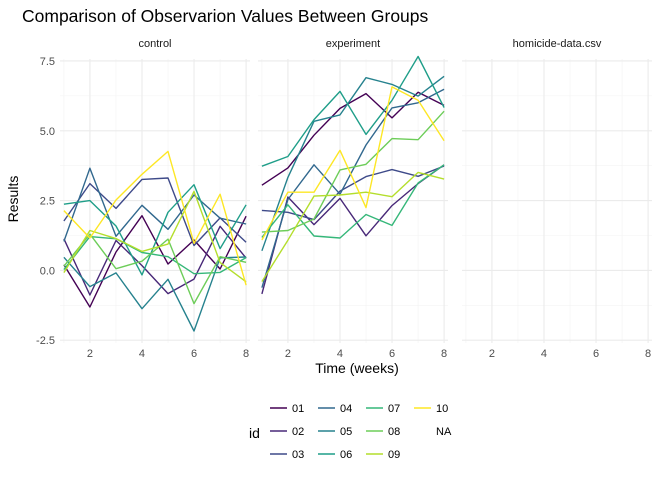 This screenshot has width=672, height=480. What do you see at coordinates (346, 432) in the screenshot?
I see `legend-label-05: 05` at bounding box center [346, 432].